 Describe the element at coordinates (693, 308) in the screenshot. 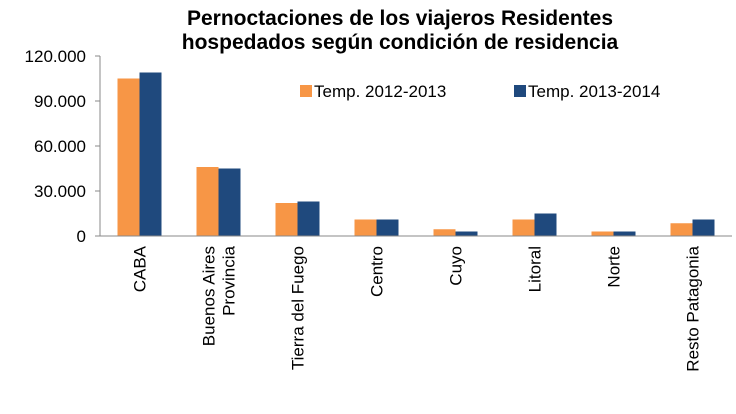

I see `x-tick-label: Resto Patagonia` at that location.